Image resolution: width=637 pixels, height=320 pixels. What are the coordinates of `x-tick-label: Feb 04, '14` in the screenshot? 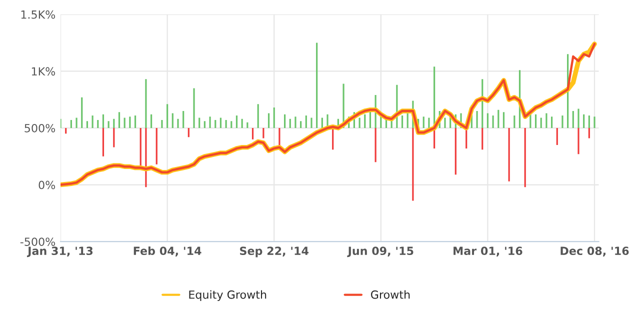 It's located at (168, 251).